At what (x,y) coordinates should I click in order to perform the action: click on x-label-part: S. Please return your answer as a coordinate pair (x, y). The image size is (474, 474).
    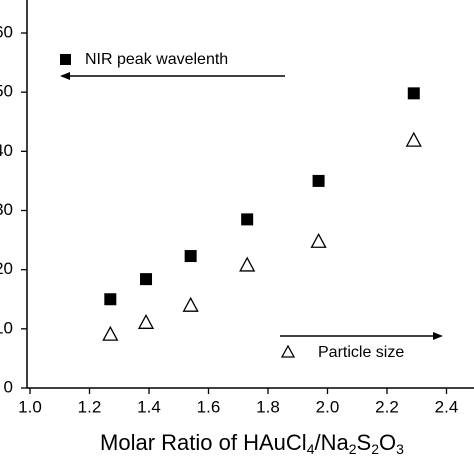
    Looking at the image, I should click on (364, 442).